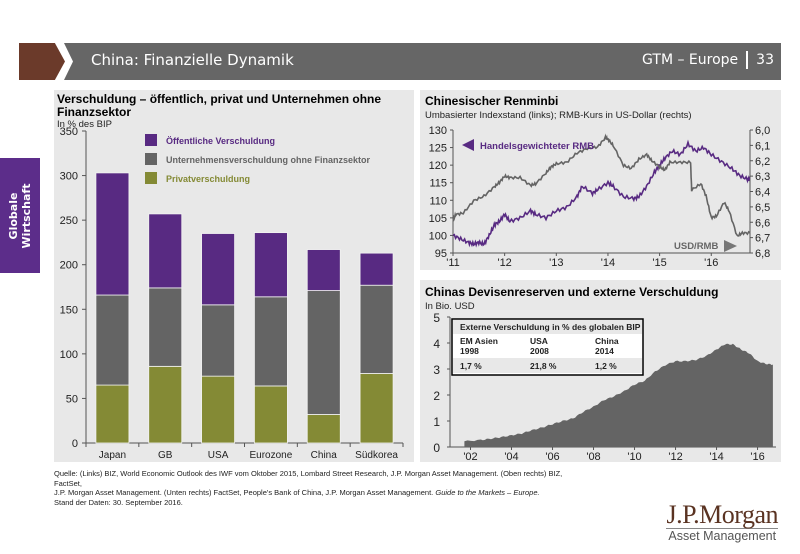 This screenshot has height=554, width=800. What do you see at coordinates (762, 177) in the screenshot?
I see `right-tick-label: 6,3` at bounding box center [762, 177].